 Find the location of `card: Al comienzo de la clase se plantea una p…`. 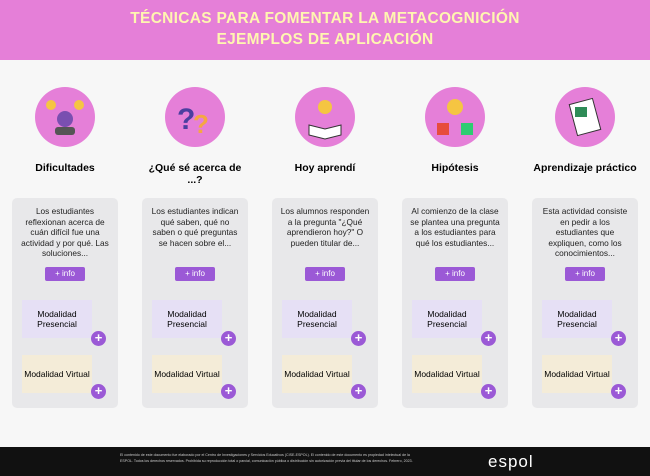

card: Al comienzo de la clase se plantea una p… is located at coordinates (455, 303).